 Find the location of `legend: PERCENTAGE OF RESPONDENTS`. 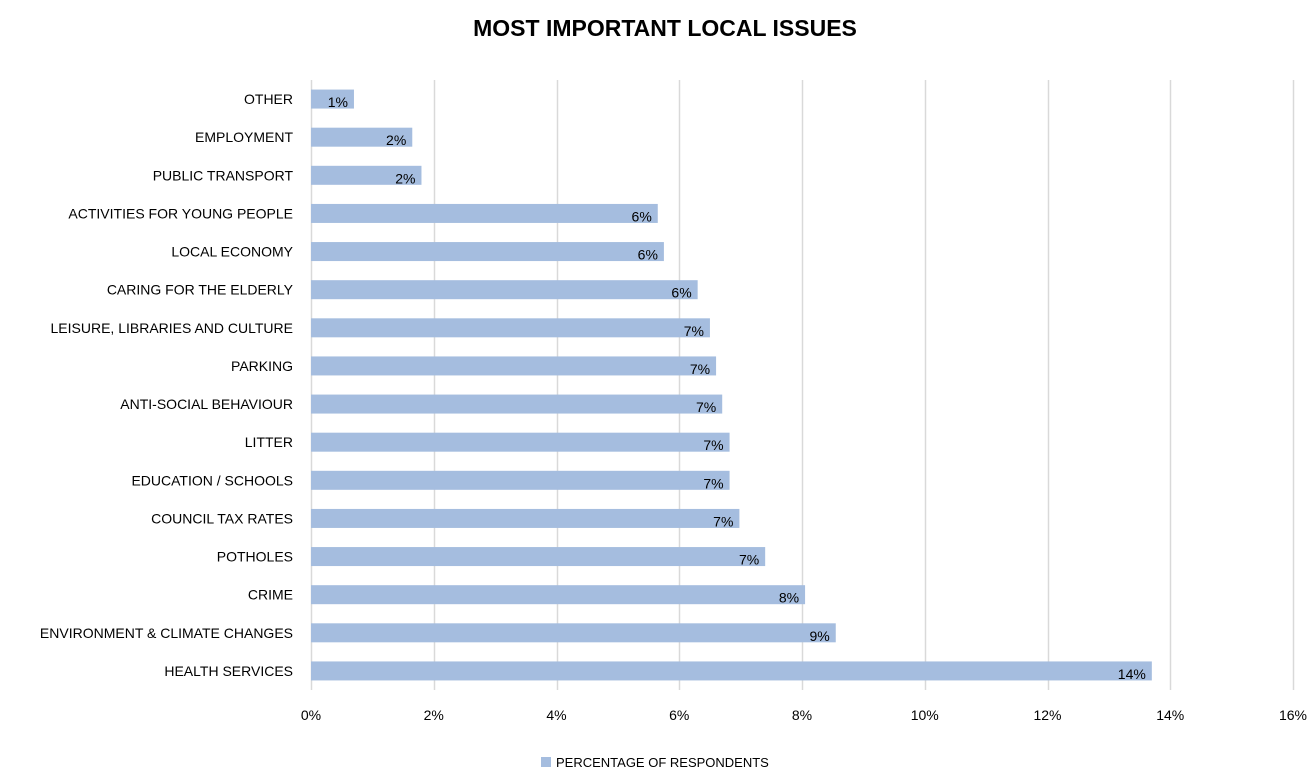

legend: PERCENTAGE OF RESPONDENTS is located at coordinates (655, 761).